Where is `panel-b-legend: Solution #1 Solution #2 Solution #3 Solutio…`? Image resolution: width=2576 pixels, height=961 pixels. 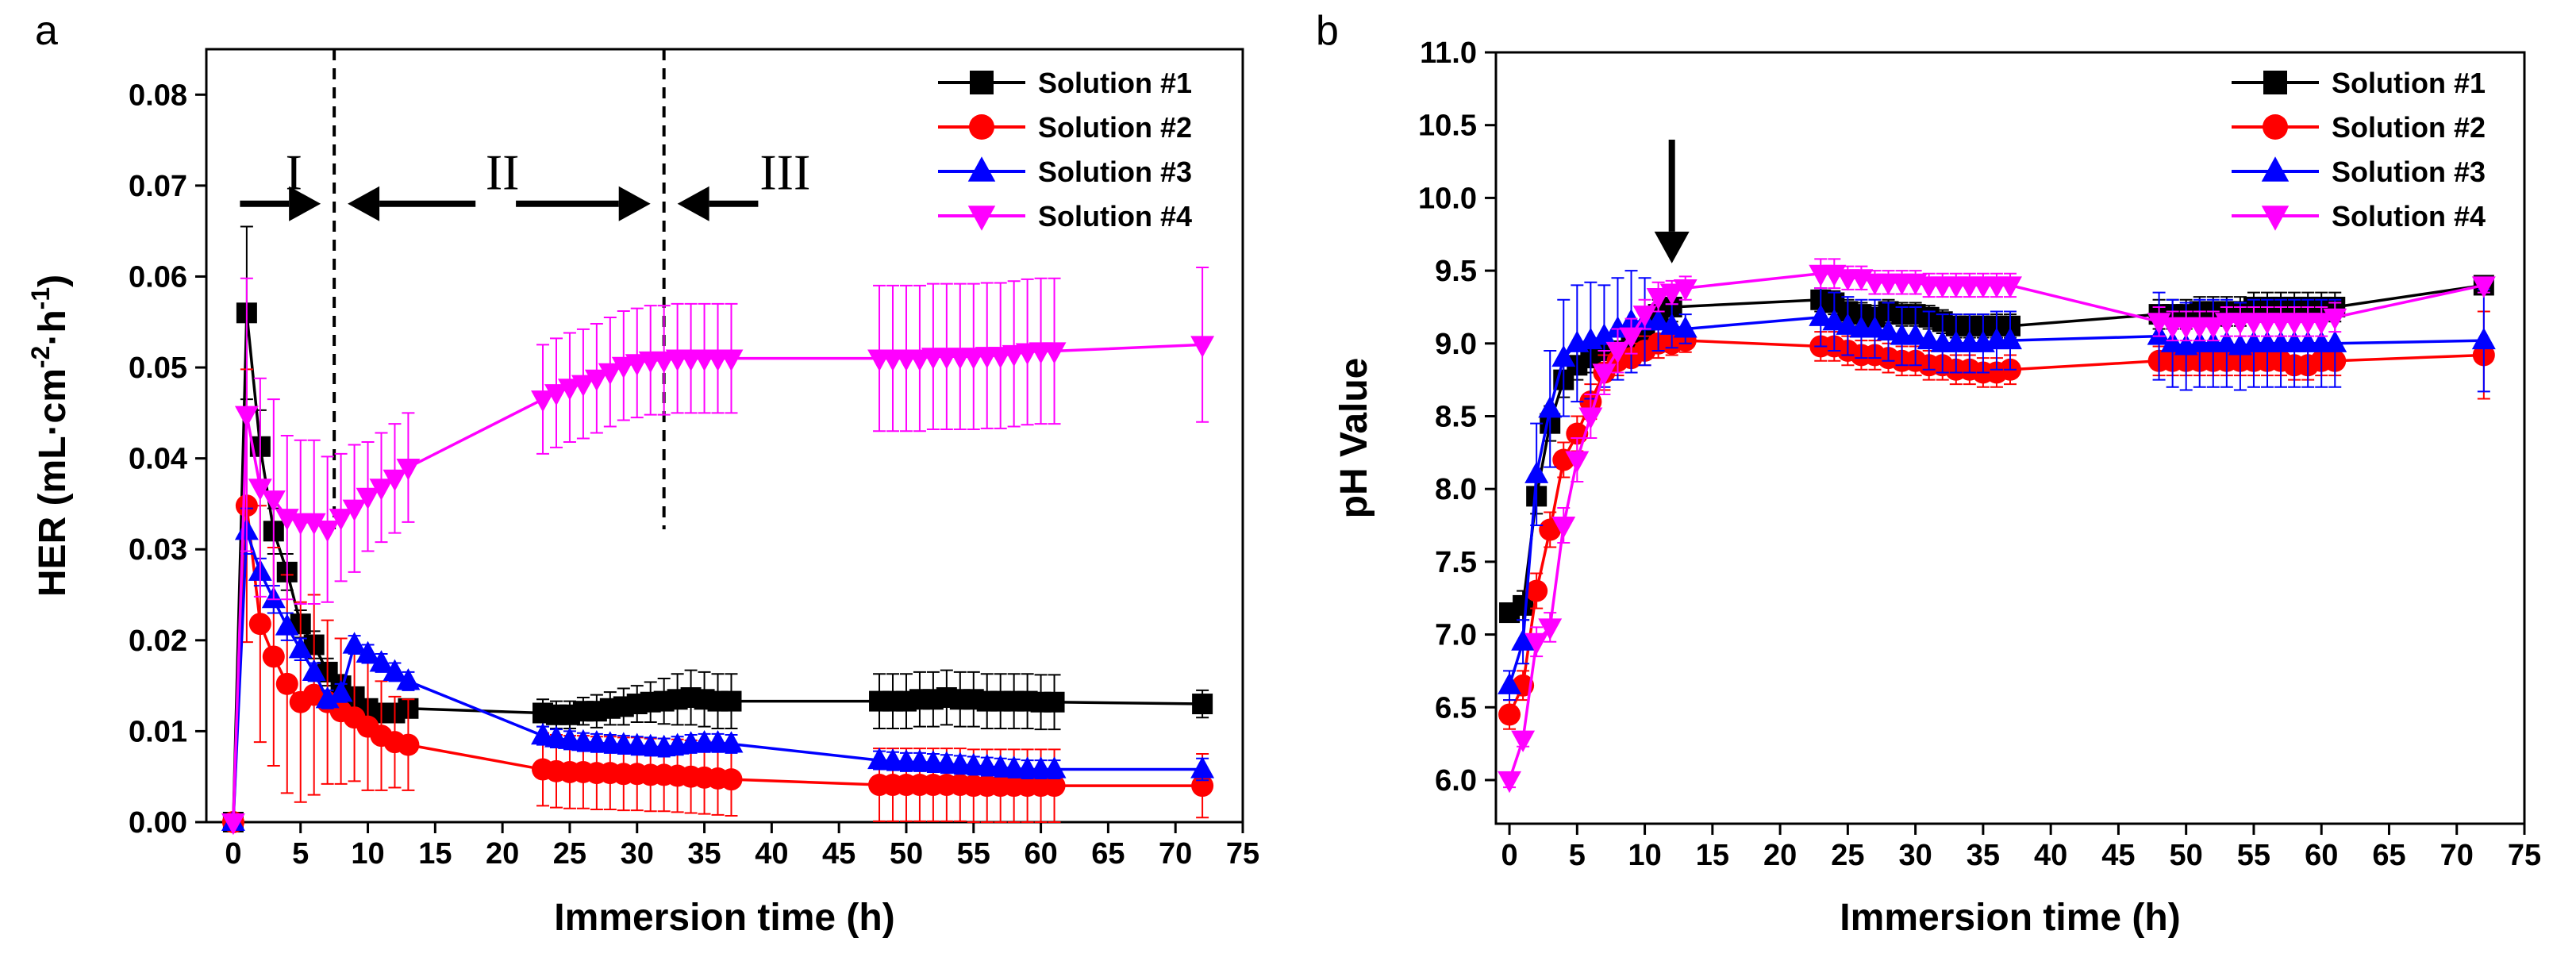
panel-b-legend: Solution #1 Solution #2 Solution #3 Solutio… is located at coordinates (2359, 150).